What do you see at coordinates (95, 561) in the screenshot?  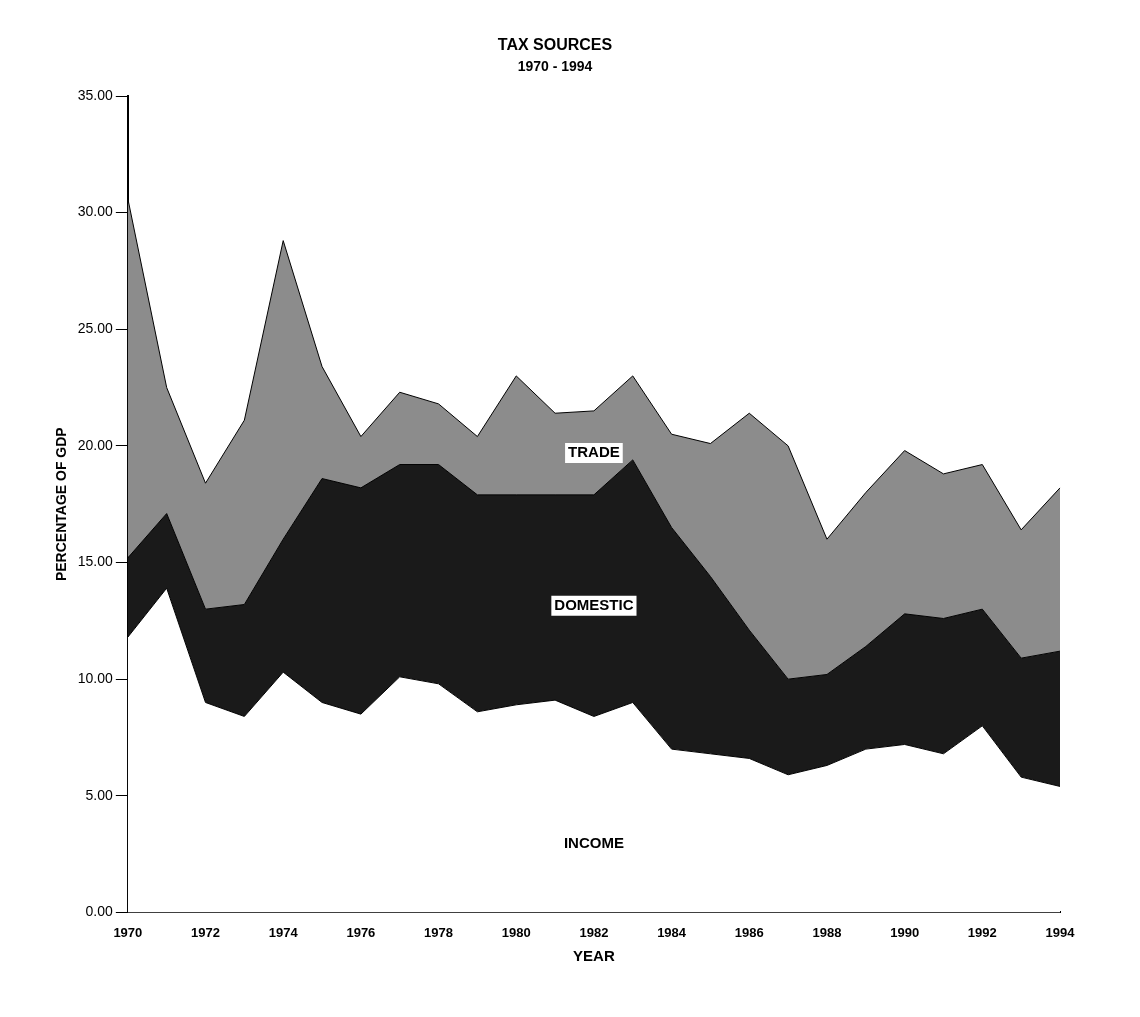 I see `y-tick-label: 15.00` at bounding box center [95, 561].